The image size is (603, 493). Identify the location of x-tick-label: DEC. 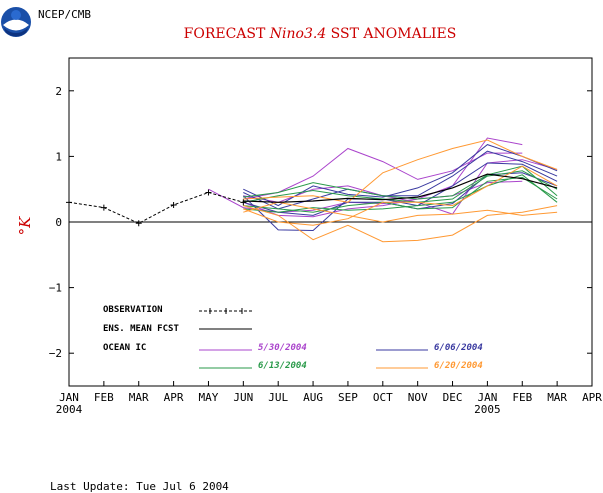
(453, 397).